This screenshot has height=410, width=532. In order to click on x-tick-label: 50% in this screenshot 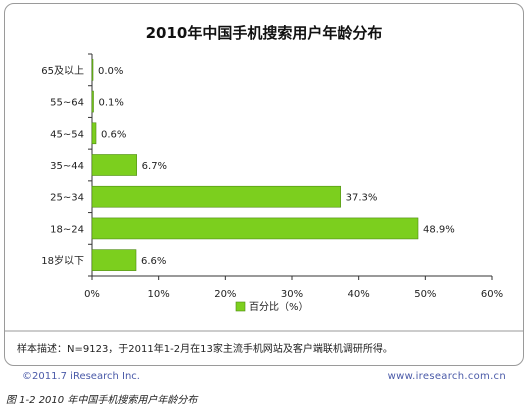, I will do `click(425, 294)`.